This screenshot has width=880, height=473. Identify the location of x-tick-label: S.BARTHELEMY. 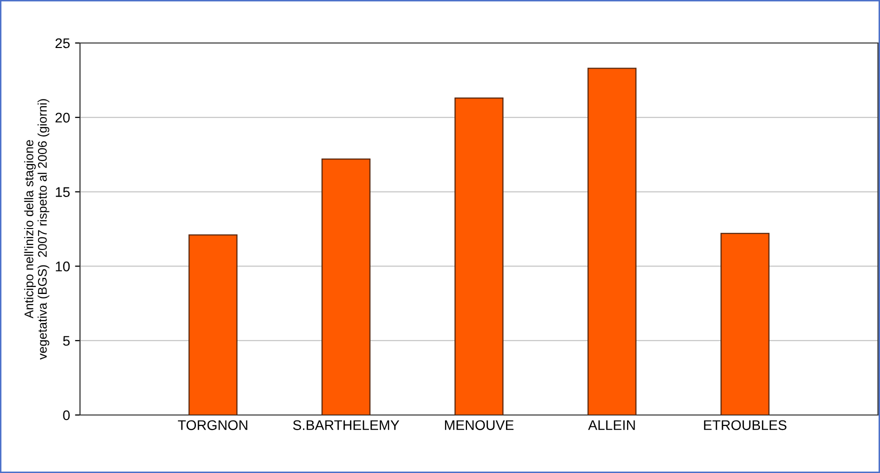
(346, 425).